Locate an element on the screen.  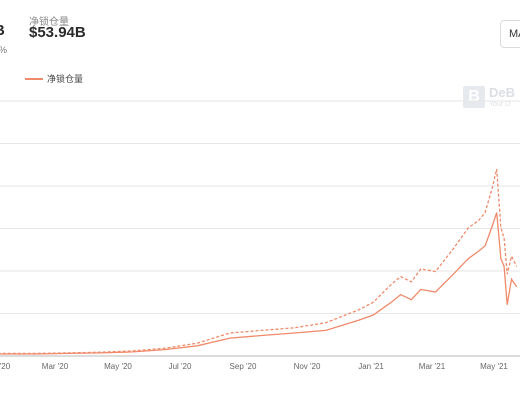
x-tick-label: Jul '20 is located at coordinates (180, 366).